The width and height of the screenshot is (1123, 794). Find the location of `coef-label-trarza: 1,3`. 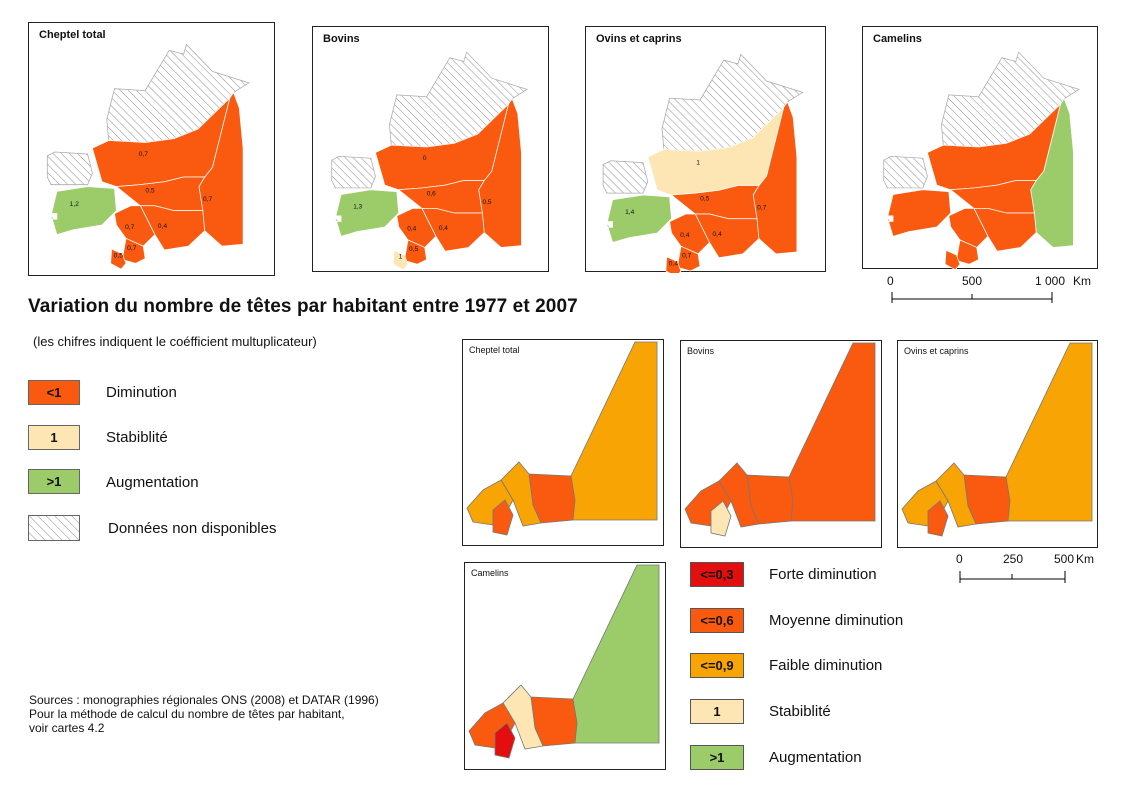

coef-label-trarza: 1,3 is located at coordinates (357, 206).